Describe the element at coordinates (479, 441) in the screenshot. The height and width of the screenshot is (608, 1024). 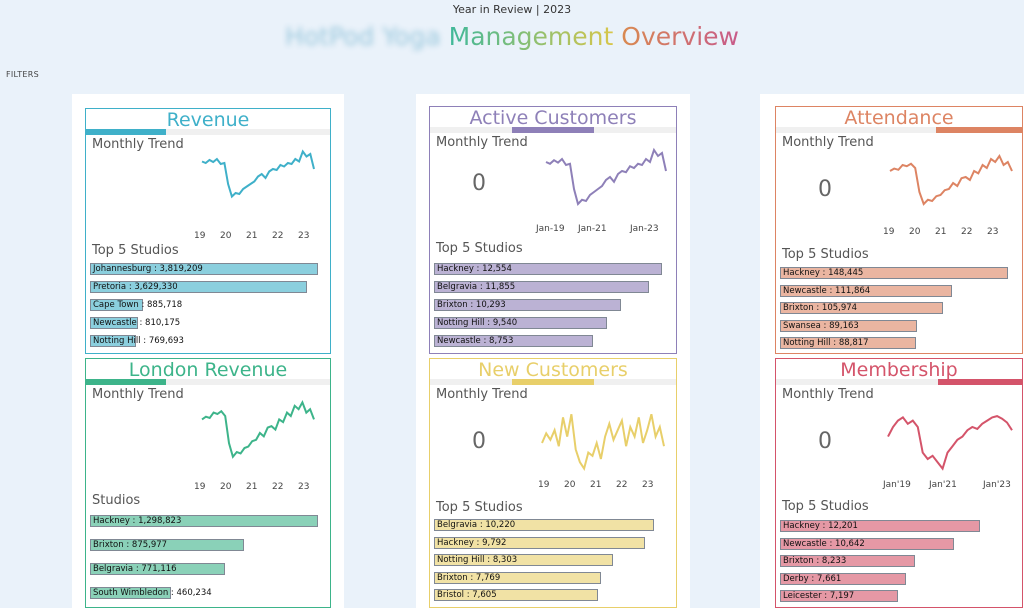
I see `new-kpi-value: 0` at that location.